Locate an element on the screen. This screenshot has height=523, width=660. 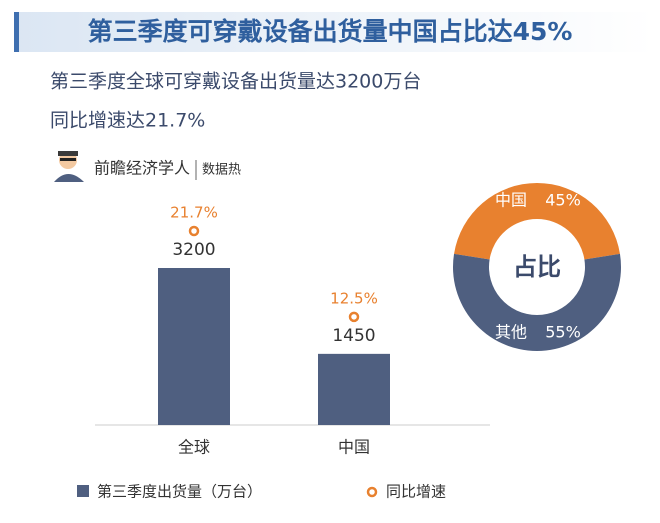
title-accent is located at coordinates (16, 32).